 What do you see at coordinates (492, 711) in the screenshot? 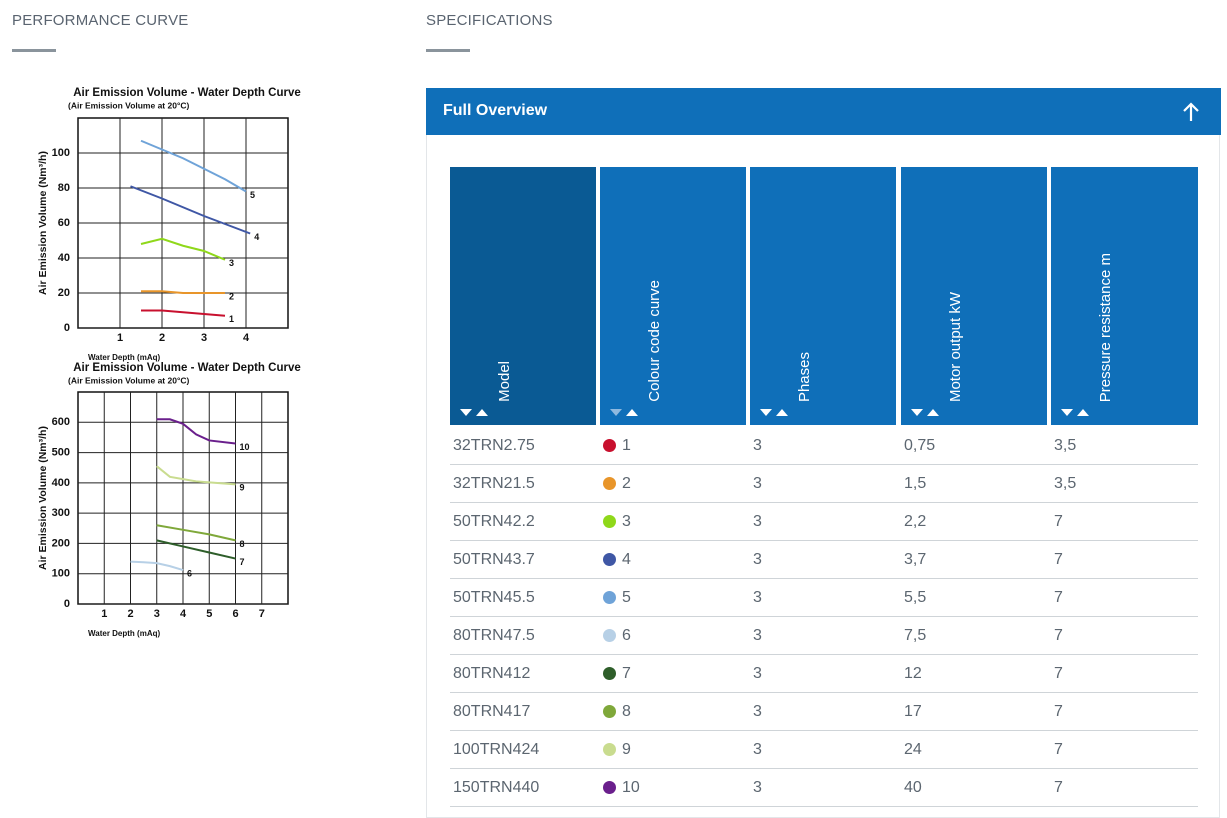
I see `table-cell: 80TRN417` at bounding box center [492, 711].